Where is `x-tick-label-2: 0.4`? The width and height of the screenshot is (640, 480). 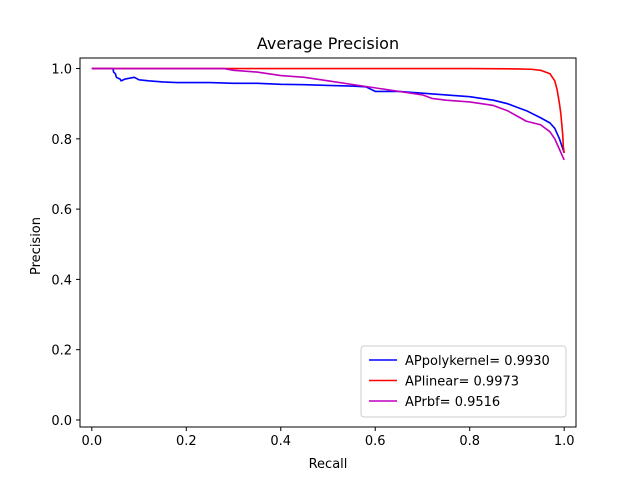
x-tick-label-2: 0.4 is located at coordinates (280, 441).